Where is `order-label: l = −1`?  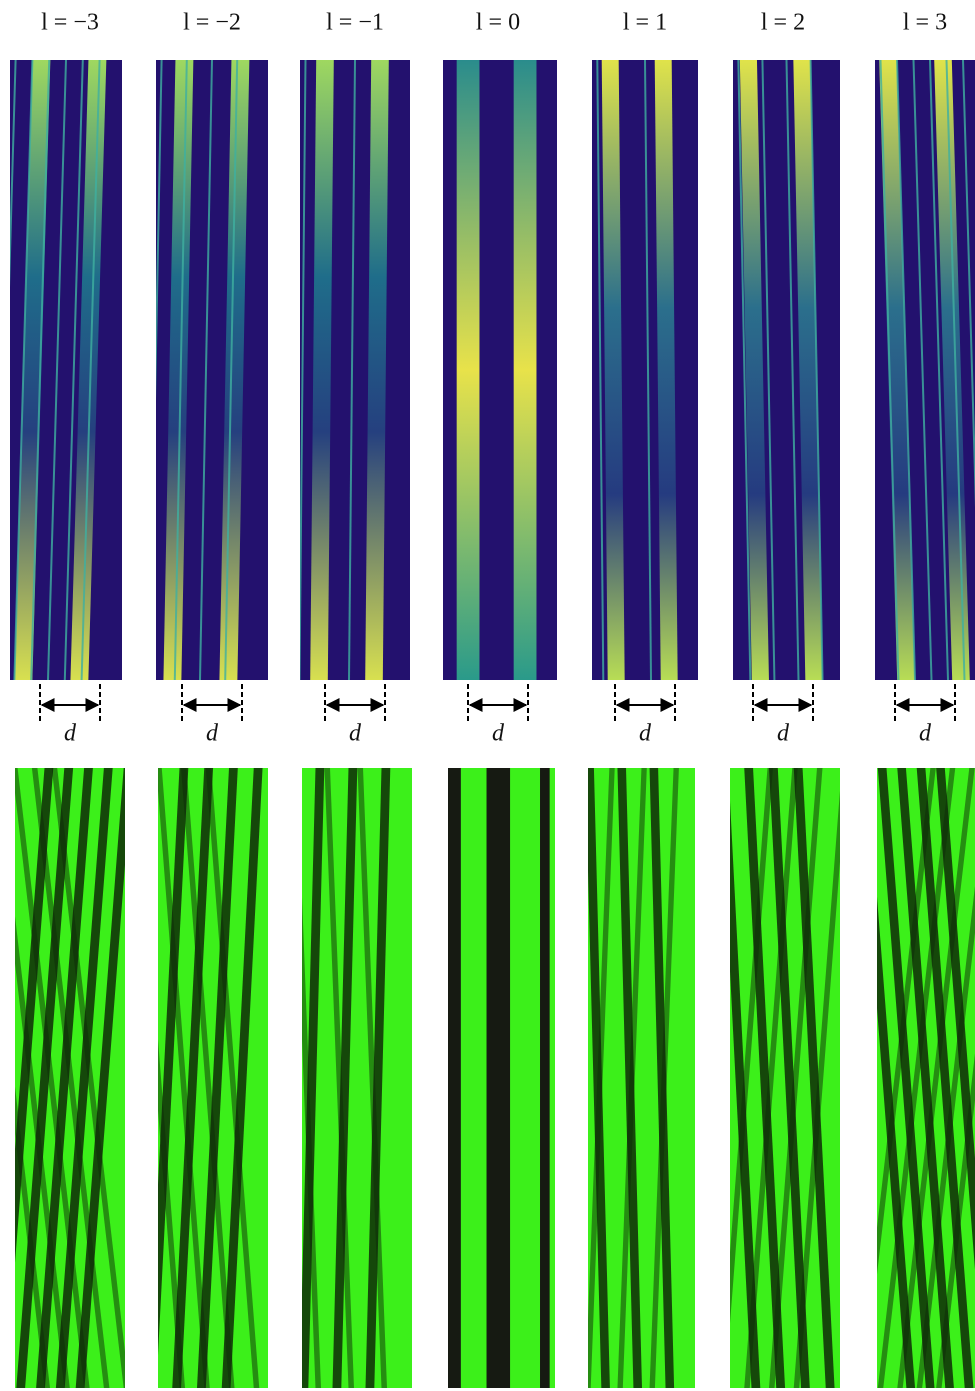
order-label: l = −1 is located at coordinates (355, 23).